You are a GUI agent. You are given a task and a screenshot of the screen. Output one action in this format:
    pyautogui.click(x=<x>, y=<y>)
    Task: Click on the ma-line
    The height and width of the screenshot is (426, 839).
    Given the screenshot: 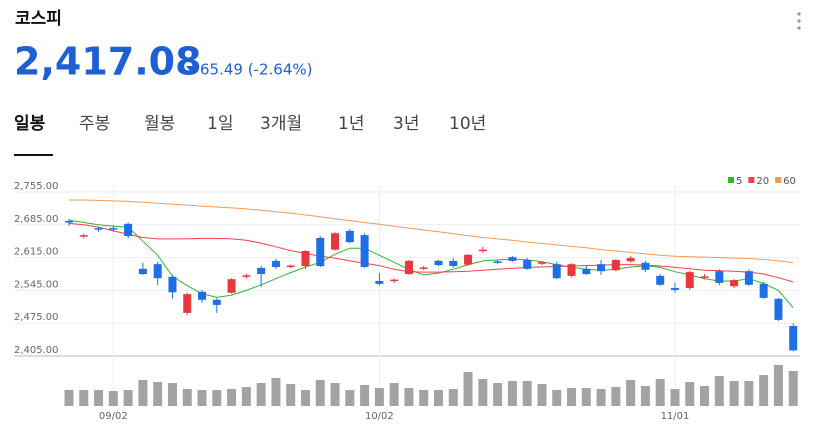 What is the action you would take?
    pyautogui.click(x=431, y=252)
    